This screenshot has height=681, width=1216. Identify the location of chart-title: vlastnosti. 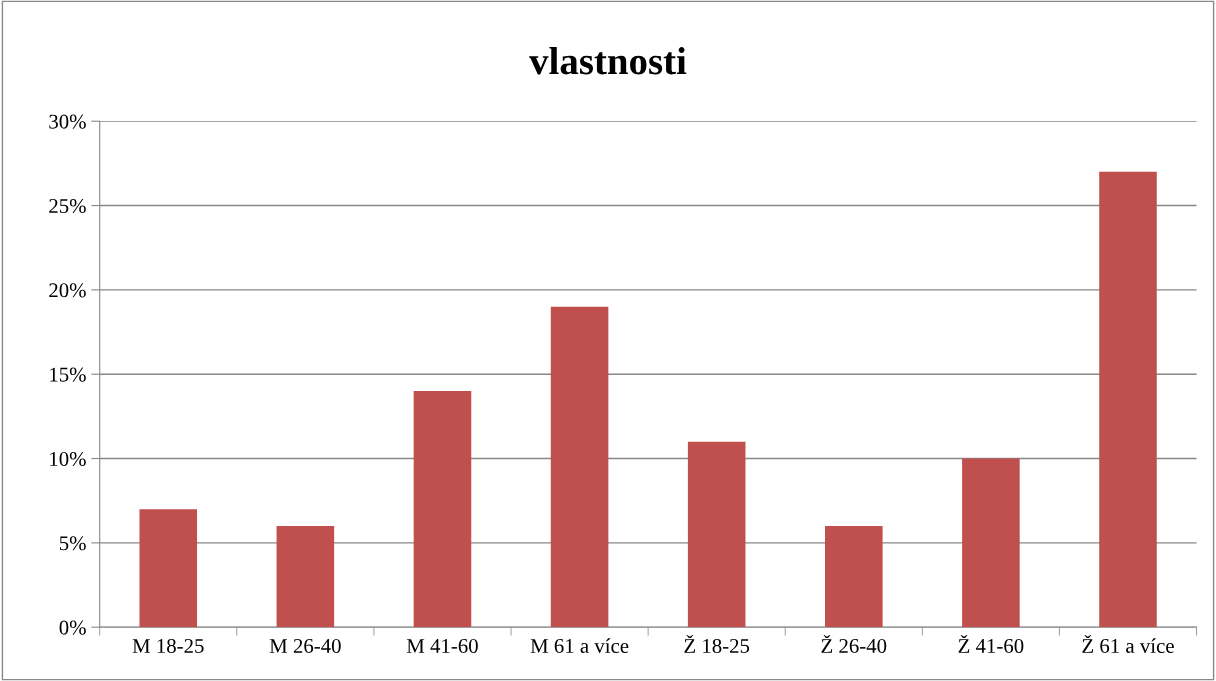
(608, 61).